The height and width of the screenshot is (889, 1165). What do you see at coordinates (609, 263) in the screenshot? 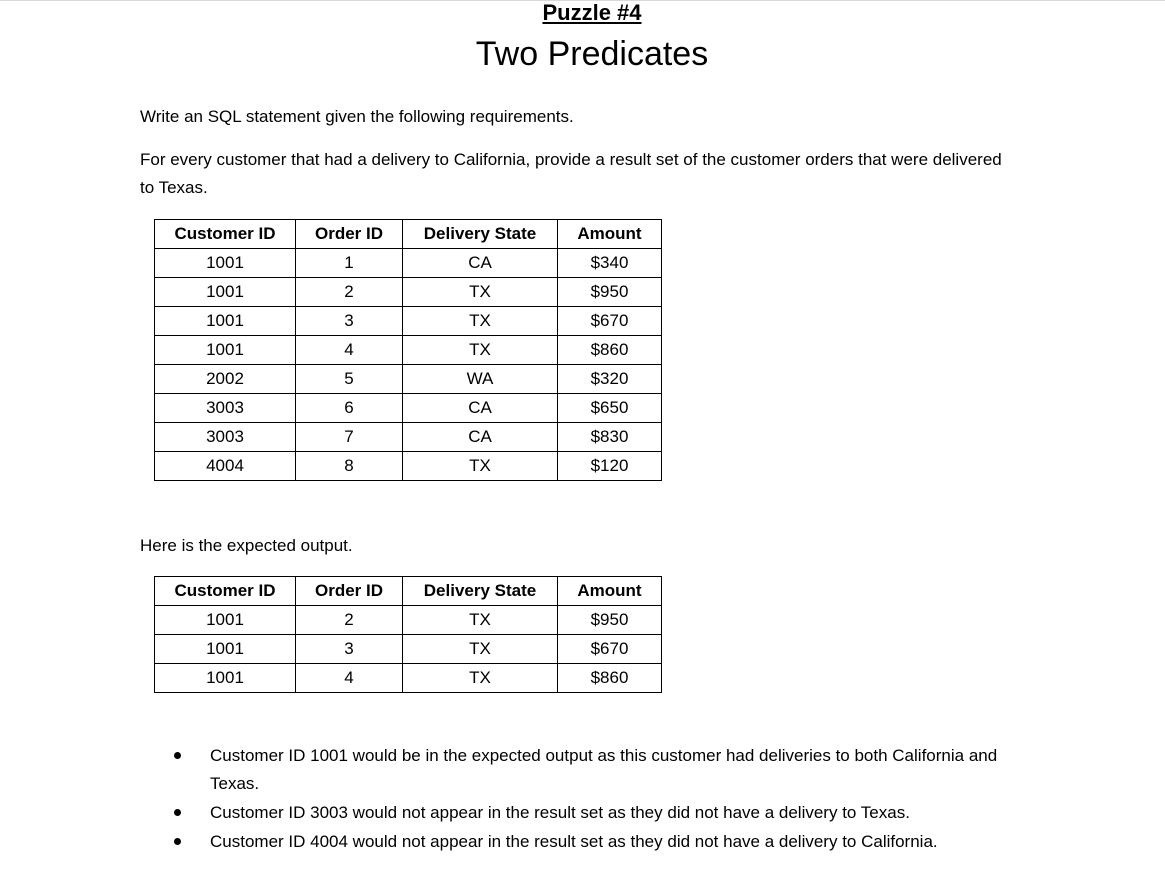
I see `table-cell: $340` at bounding box center [609, 263].